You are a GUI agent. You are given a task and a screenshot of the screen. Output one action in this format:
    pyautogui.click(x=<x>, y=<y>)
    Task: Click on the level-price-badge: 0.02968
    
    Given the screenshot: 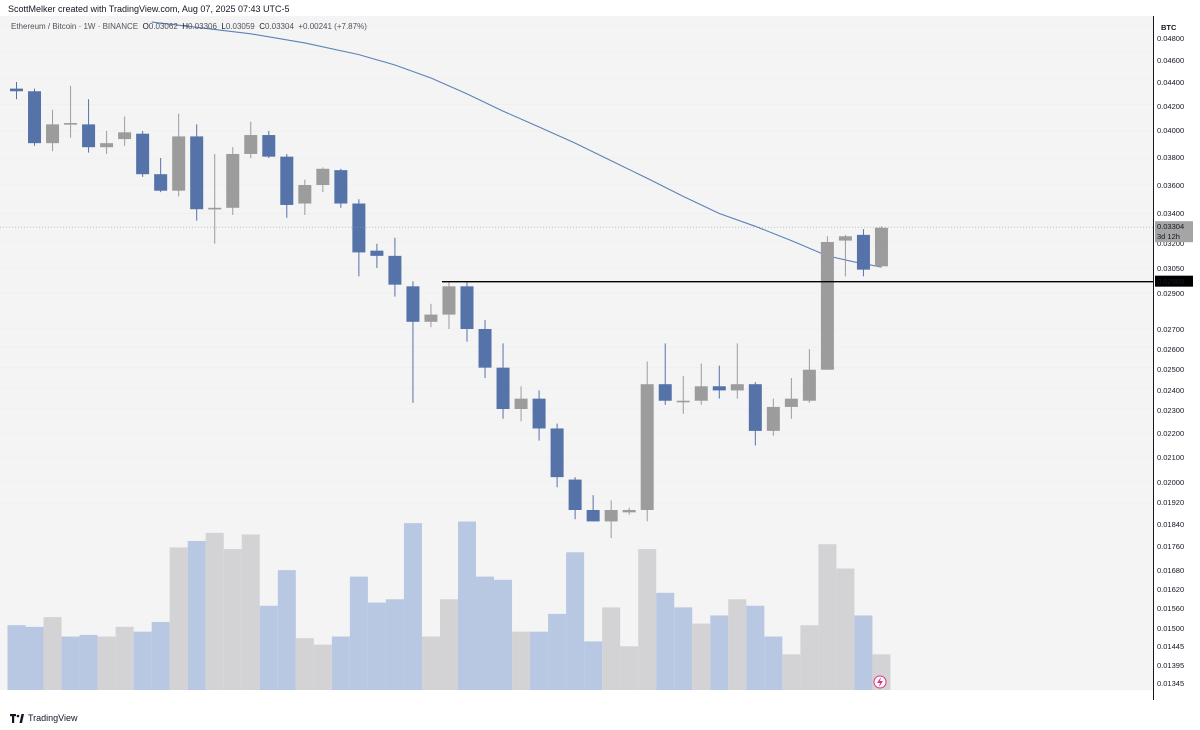 What is the action you would take?
    pyautogui.click(x=1174, y=281)
    